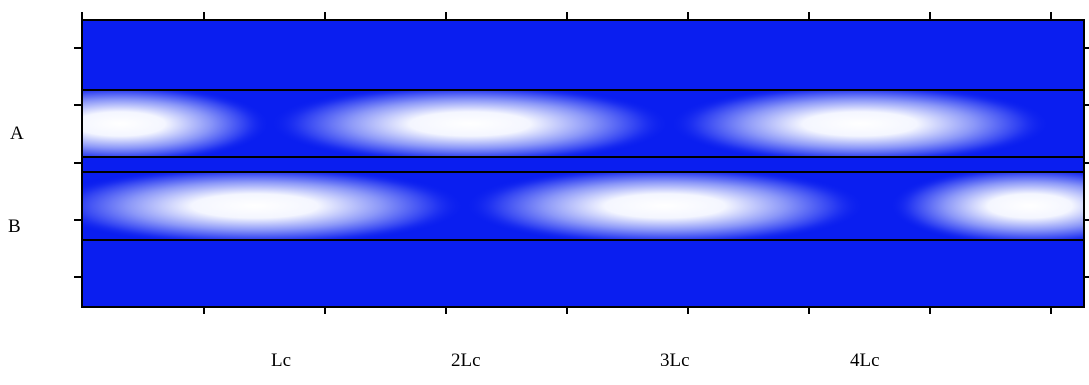 This screenshot has width=1089, height=385. I want to click on waveguide-a-label: A, so click(17, 133).